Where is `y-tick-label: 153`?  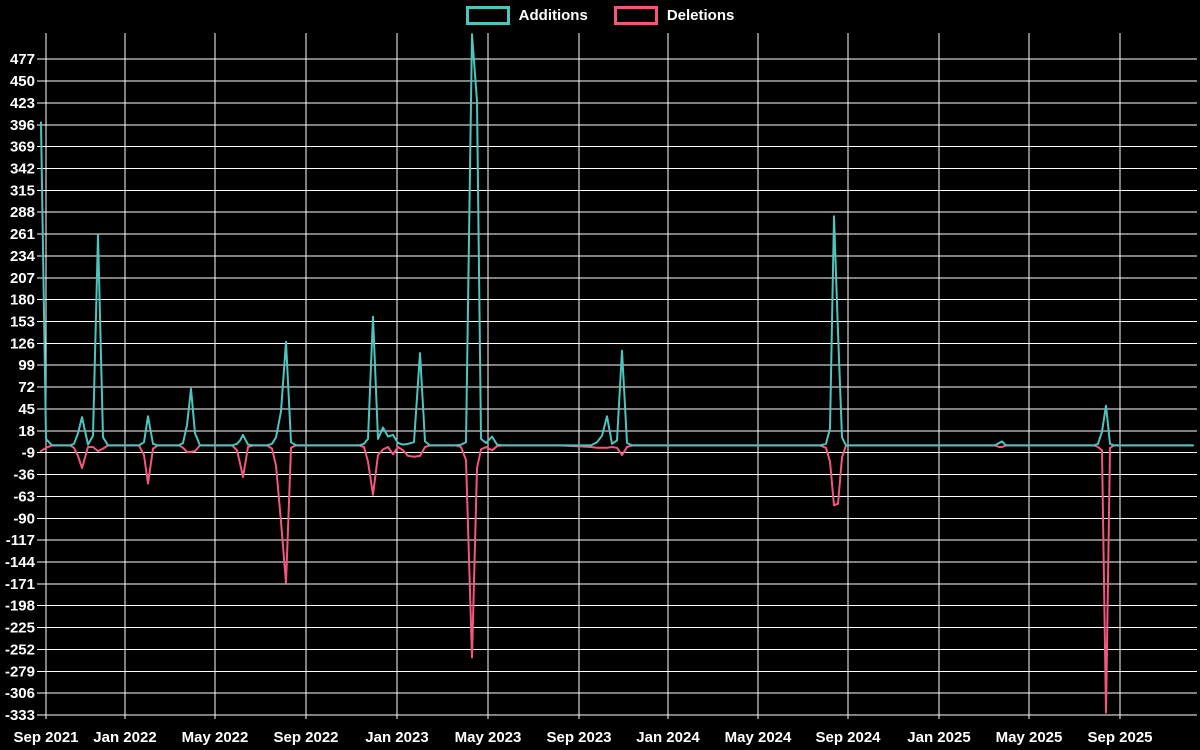 y-tick-label: 153 is located at coordinates (22, 322).